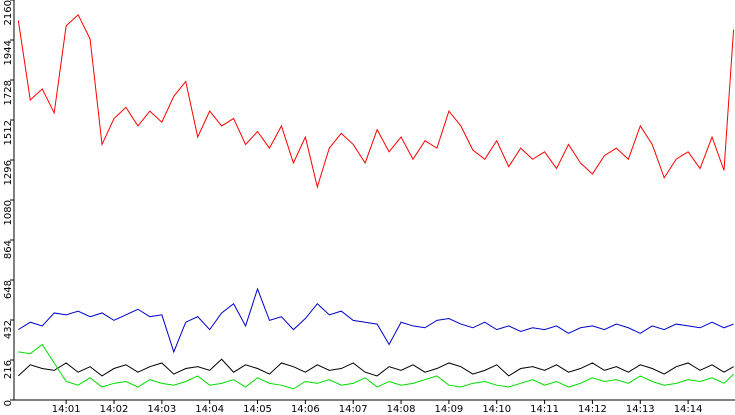 This screenshot has height=415, width=735. Describe the element at coordinates (353, 409) in the screenshot. I see `x-tick-label: 14:07` at that location.